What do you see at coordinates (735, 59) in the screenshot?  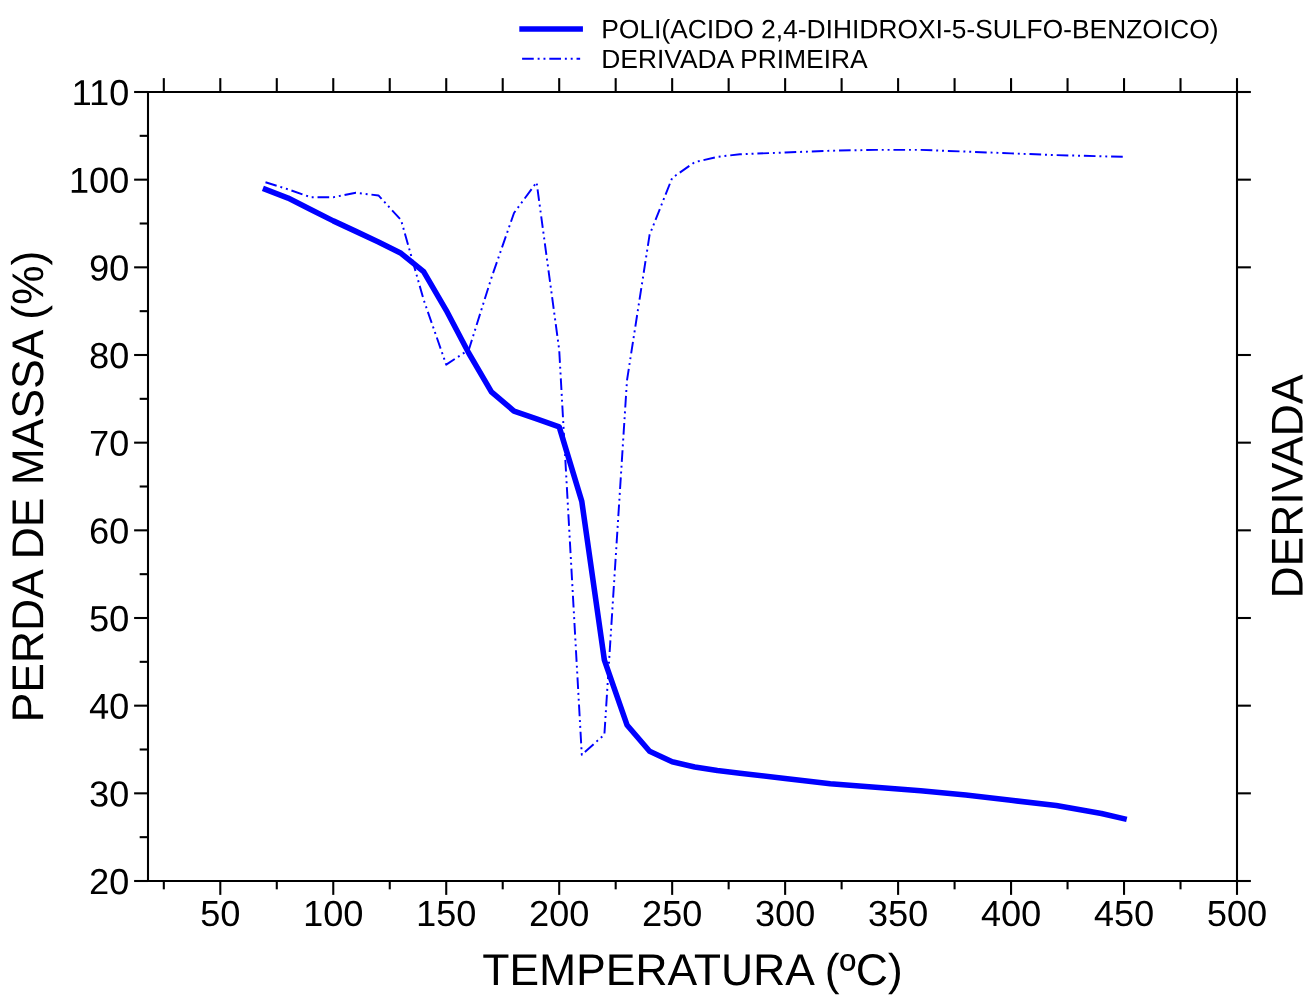 I see `legend-label: DERIVADA PRIMEIRA` at bounding box center [735, 59].